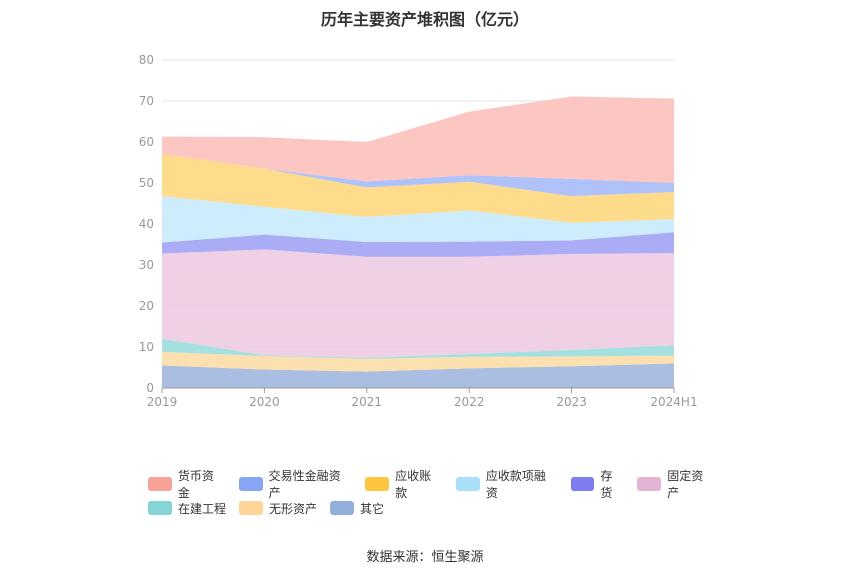 Image resolution: width=850 pixels, height=575 pixels. What do you see at coordinates (425, 557) in the screenshot?
I see `data-source-note: 数据来源：恒生聚源` at bounding box center [425, 557].